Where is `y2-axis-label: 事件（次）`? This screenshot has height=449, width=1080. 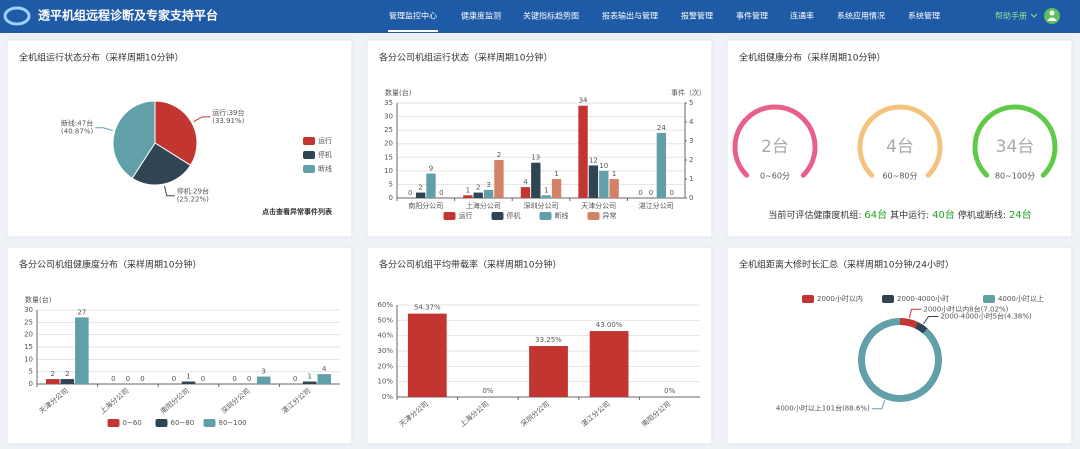
y2-axis-label: 事件（次） is located at coordinates (688, 92).